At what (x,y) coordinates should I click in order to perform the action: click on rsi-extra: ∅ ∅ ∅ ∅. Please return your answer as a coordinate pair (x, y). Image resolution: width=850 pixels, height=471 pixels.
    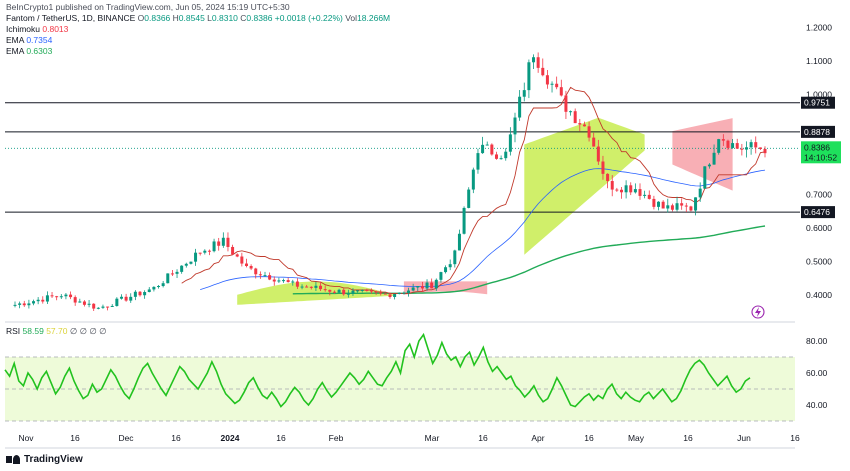
    Looking at the image, I should click on (88, 331).